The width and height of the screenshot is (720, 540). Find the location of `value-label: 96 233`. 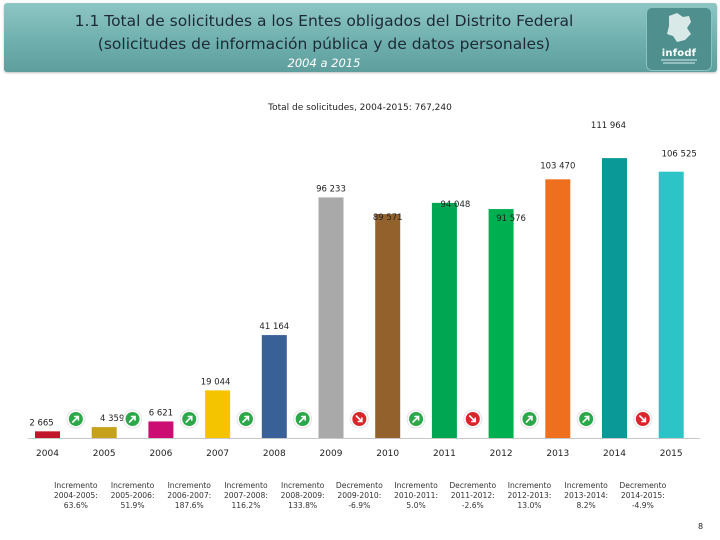

value-label: 96 233 is located at coordinates (331, 189).